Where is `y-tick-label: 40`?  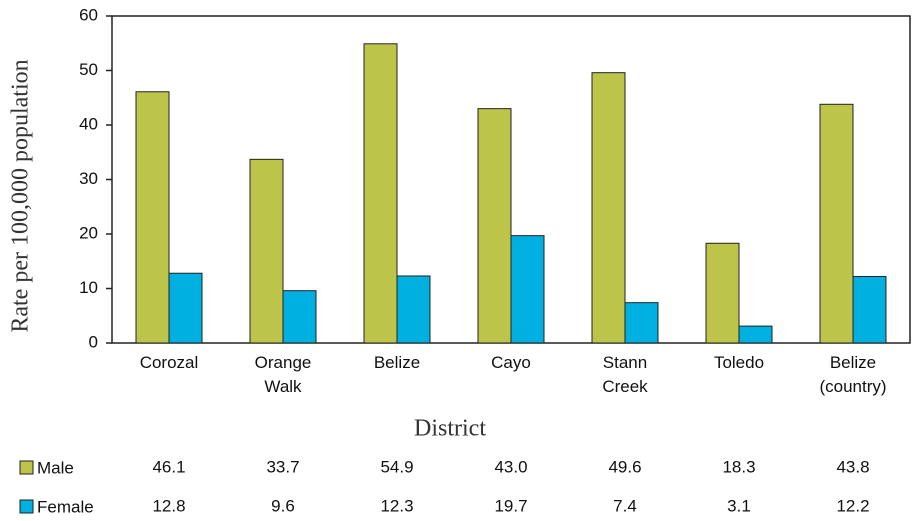
y-tick-label: 40 is located at coordinates (88, 123).